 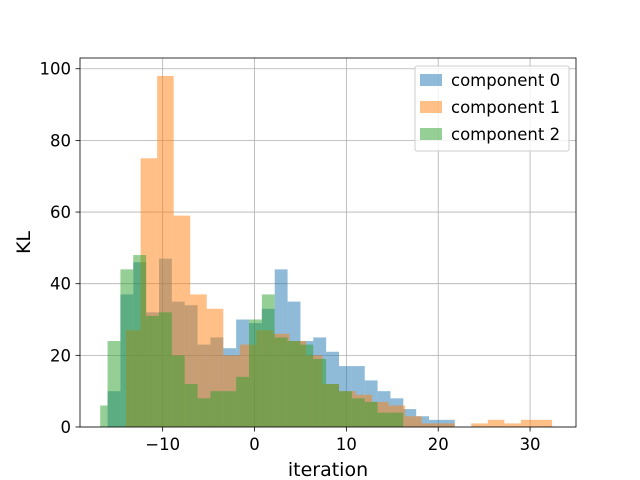 I want to click on x-tick-label: 20, so click(x=438, y=444).